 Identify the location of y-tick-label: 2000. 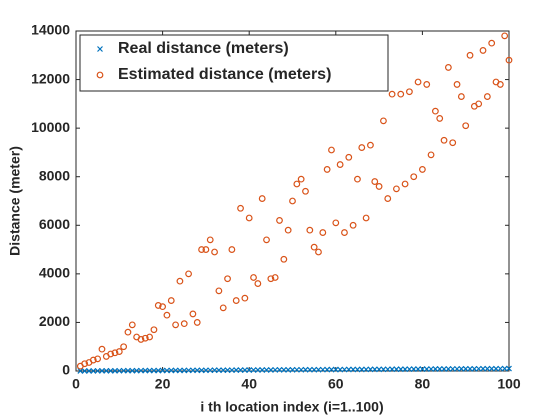
(54, 321).